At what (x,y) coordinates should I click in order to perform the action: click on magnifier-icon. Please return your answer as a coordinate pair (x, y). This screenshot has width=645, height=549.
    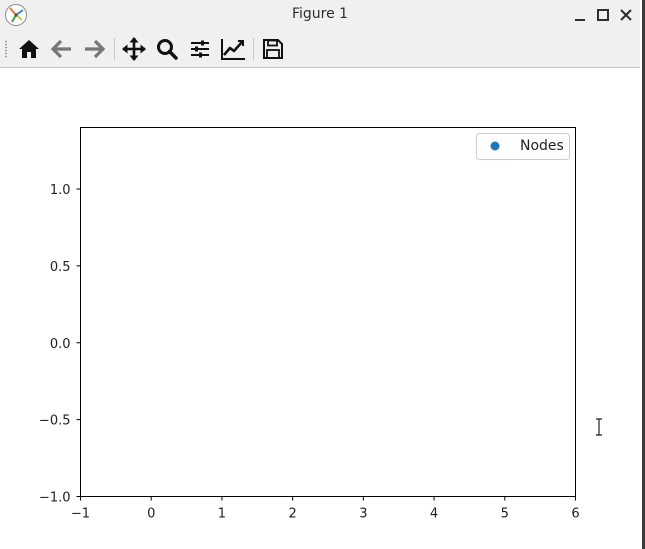
    Looking at the image, I should click on (167, 49).